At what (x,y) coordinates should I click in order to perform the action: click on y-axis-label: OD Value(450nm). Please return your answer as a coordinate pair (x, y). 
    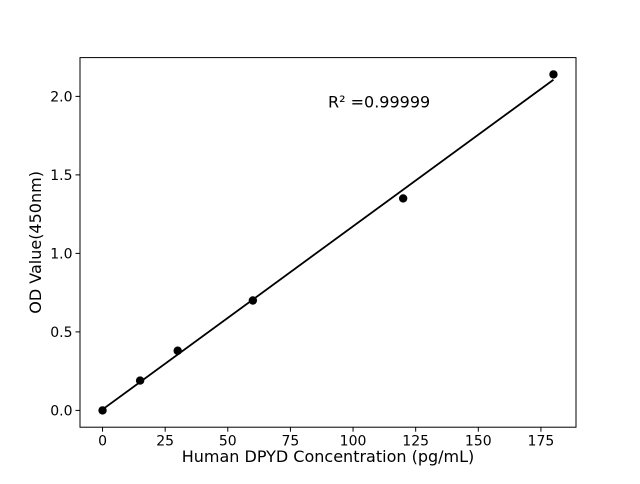
    Looking at the image, I should click on (35, 242).